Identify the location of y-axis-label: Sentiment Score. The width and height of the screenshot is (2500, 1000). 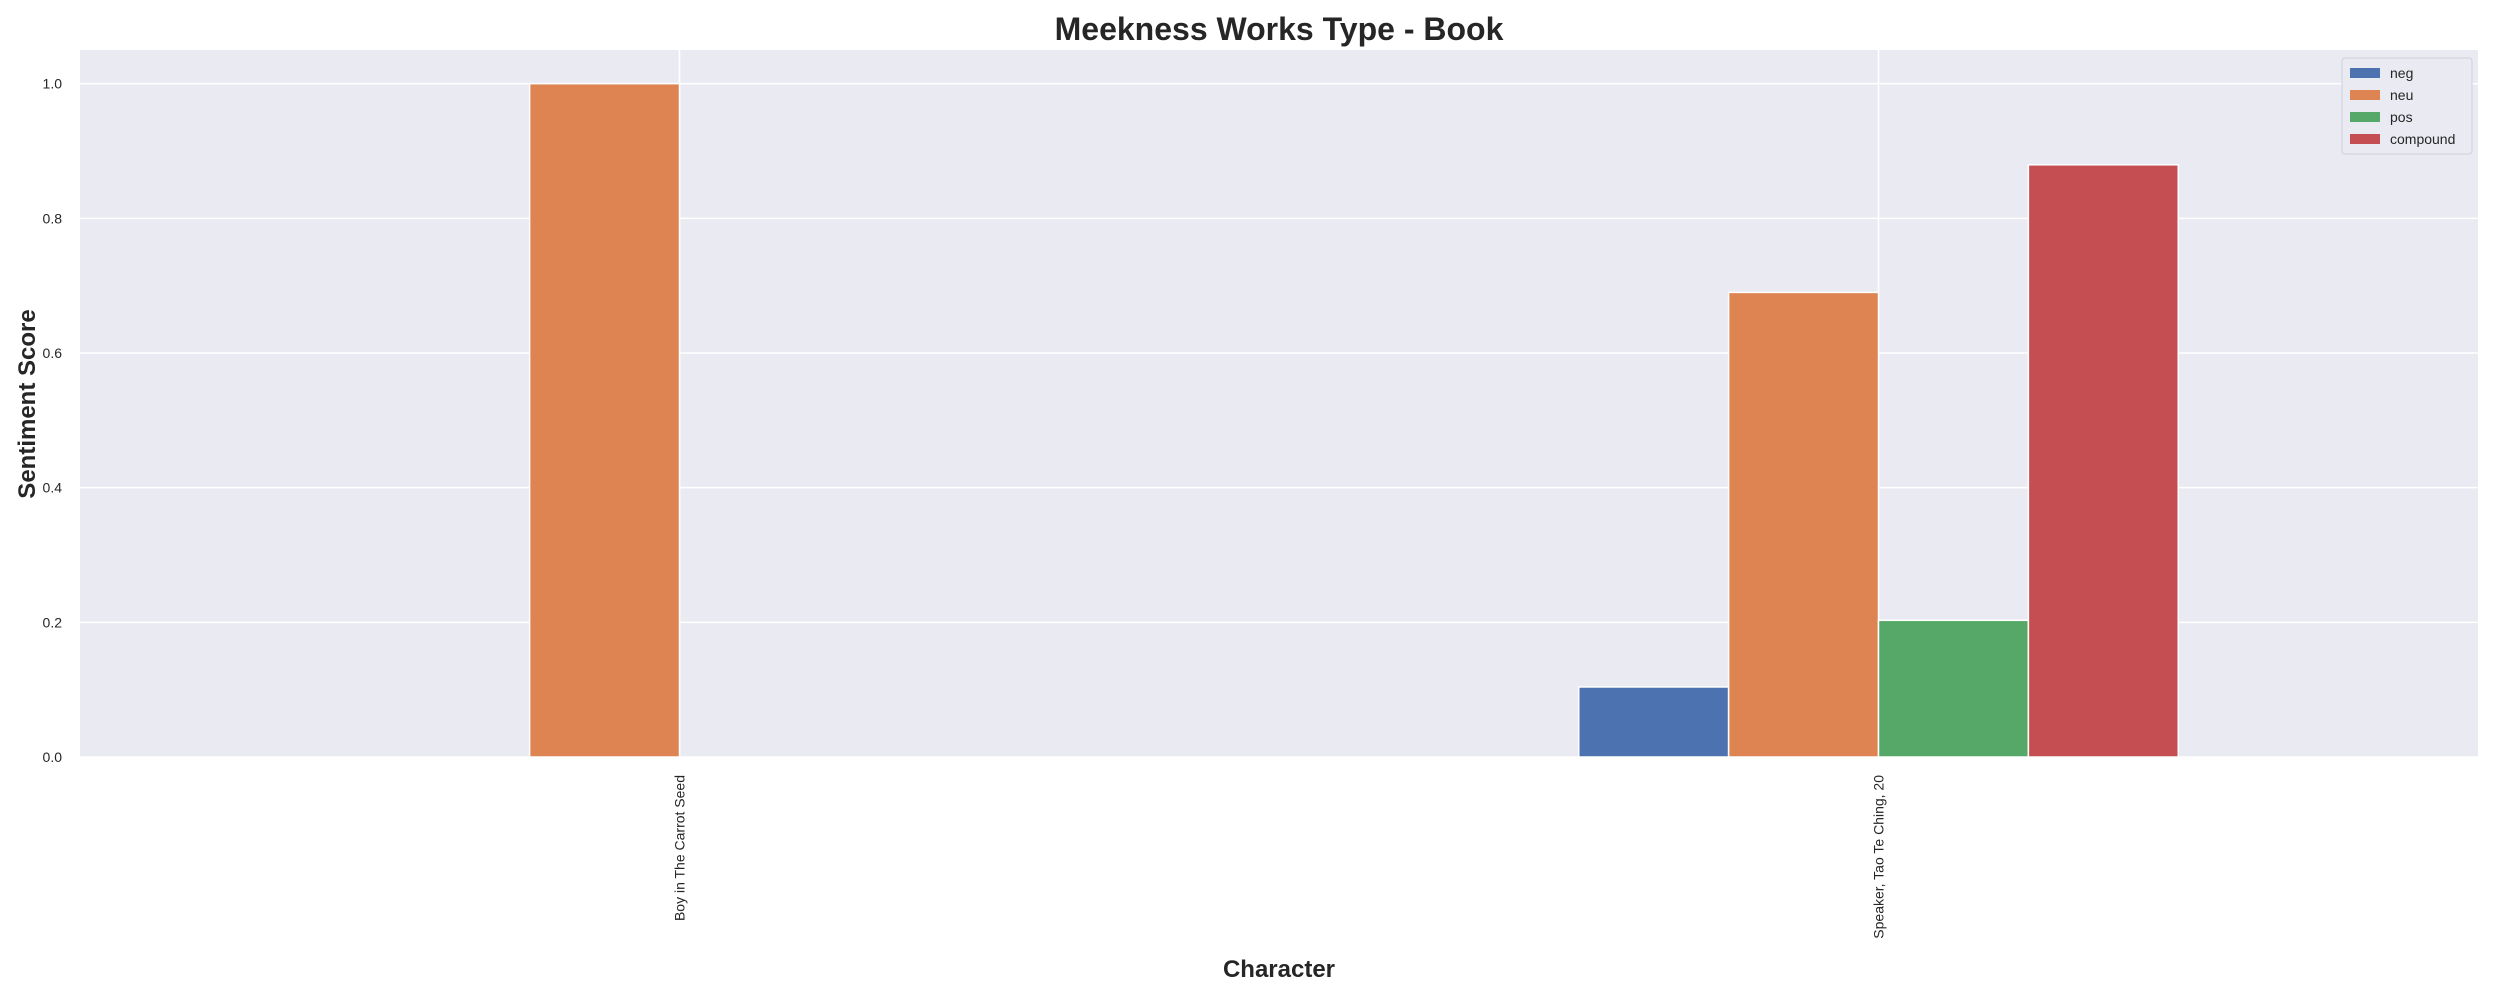
(27, 403).